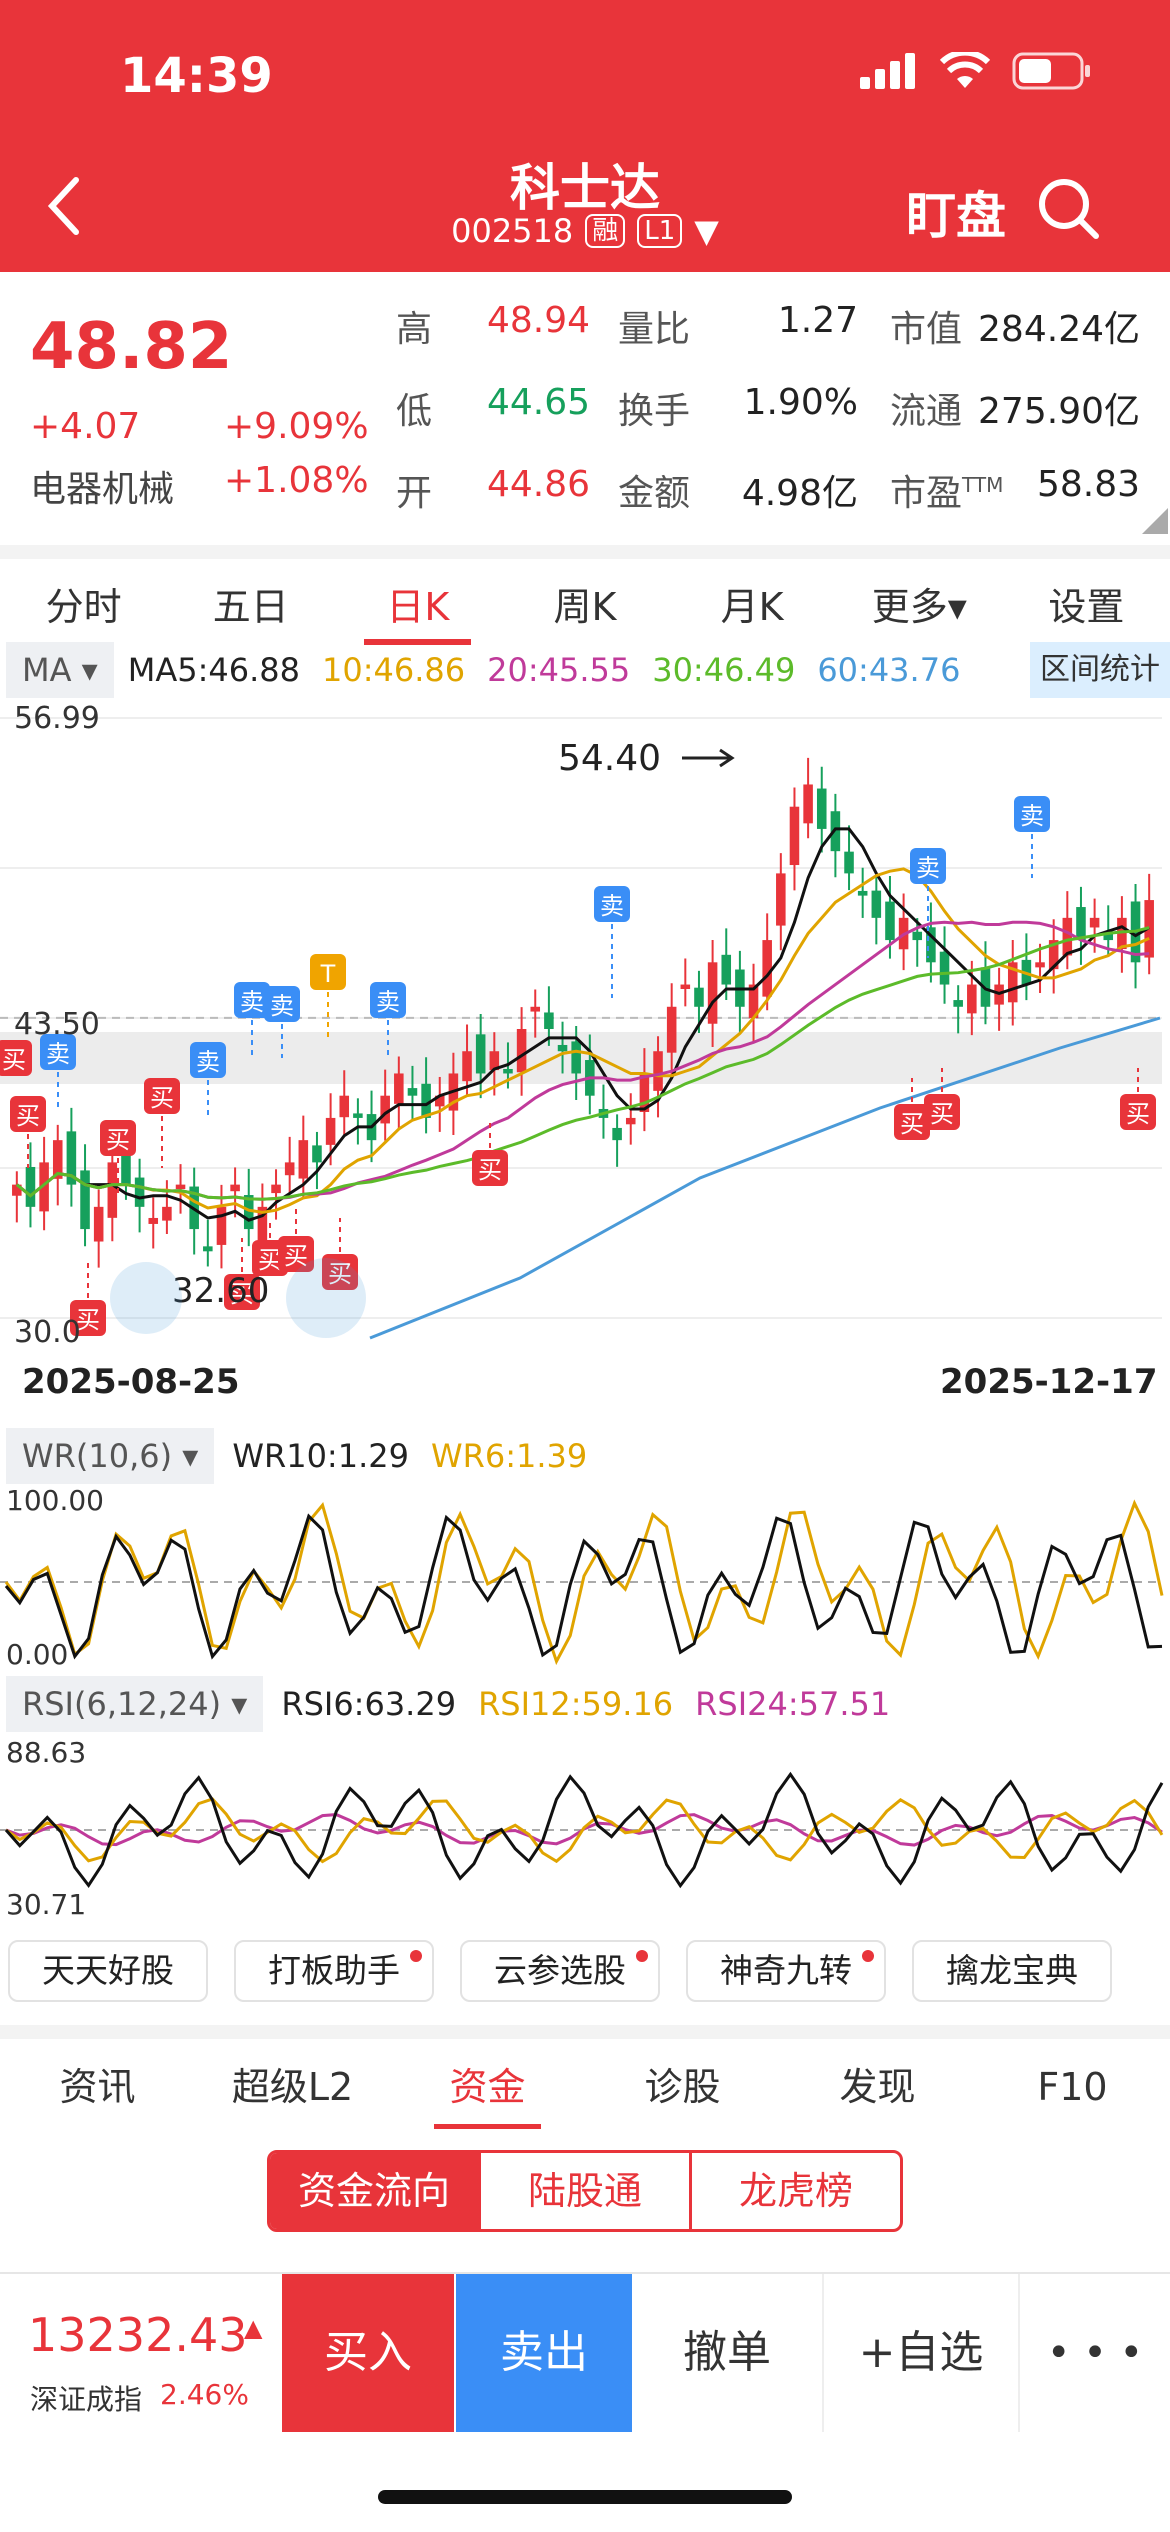  Describe the element at coordinates (417, 602) in the screenshot. I see `period-tab: 日K` at that location.